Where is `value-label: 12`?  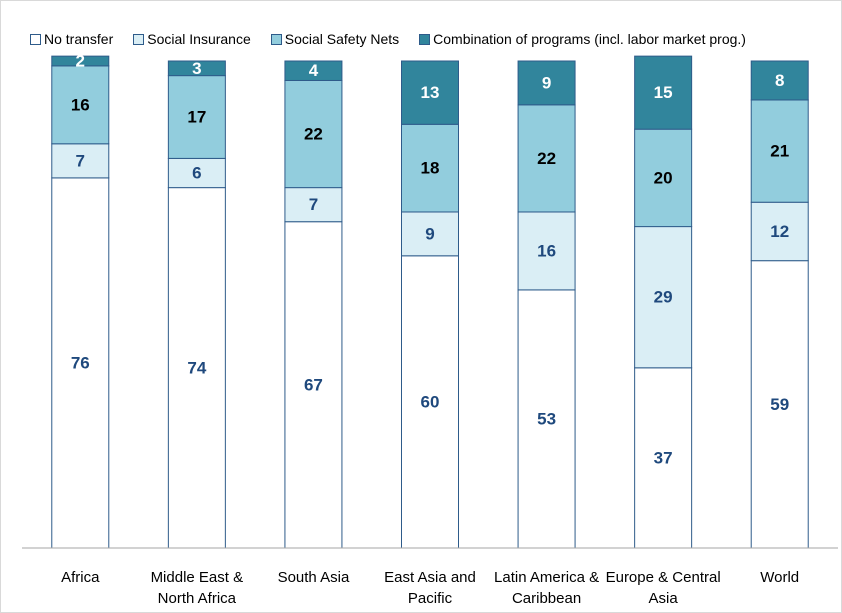
value-label: 12 is located at coordinates (779, 231).